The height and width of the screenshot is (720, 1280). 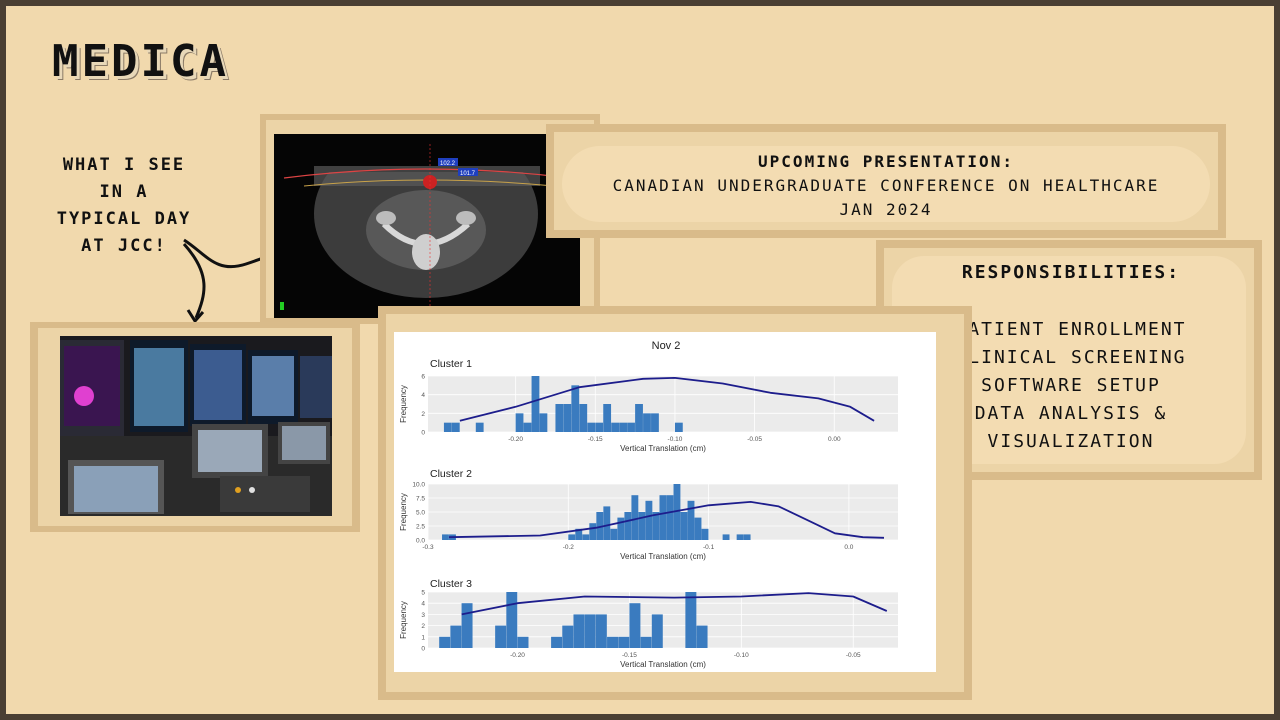 I want to click on y-tick-label: 10.0, so click(x=418, y=485).